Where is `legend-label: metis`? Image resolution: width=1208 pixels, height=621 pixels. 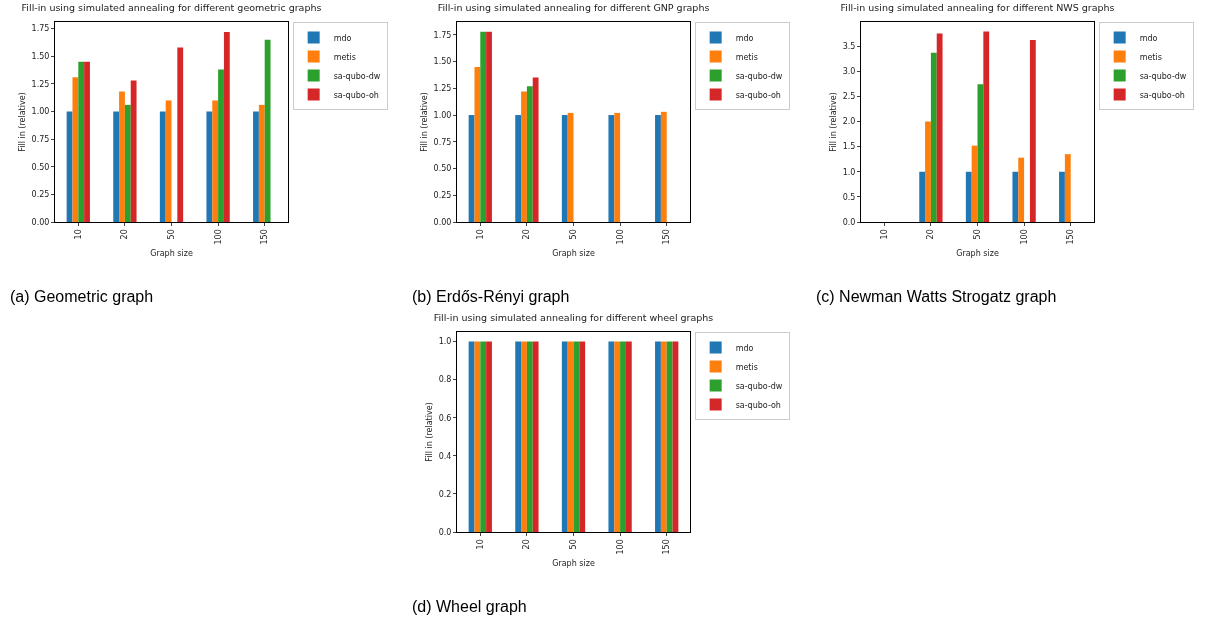
legend-label: metis is located at coordinates (746, 57).